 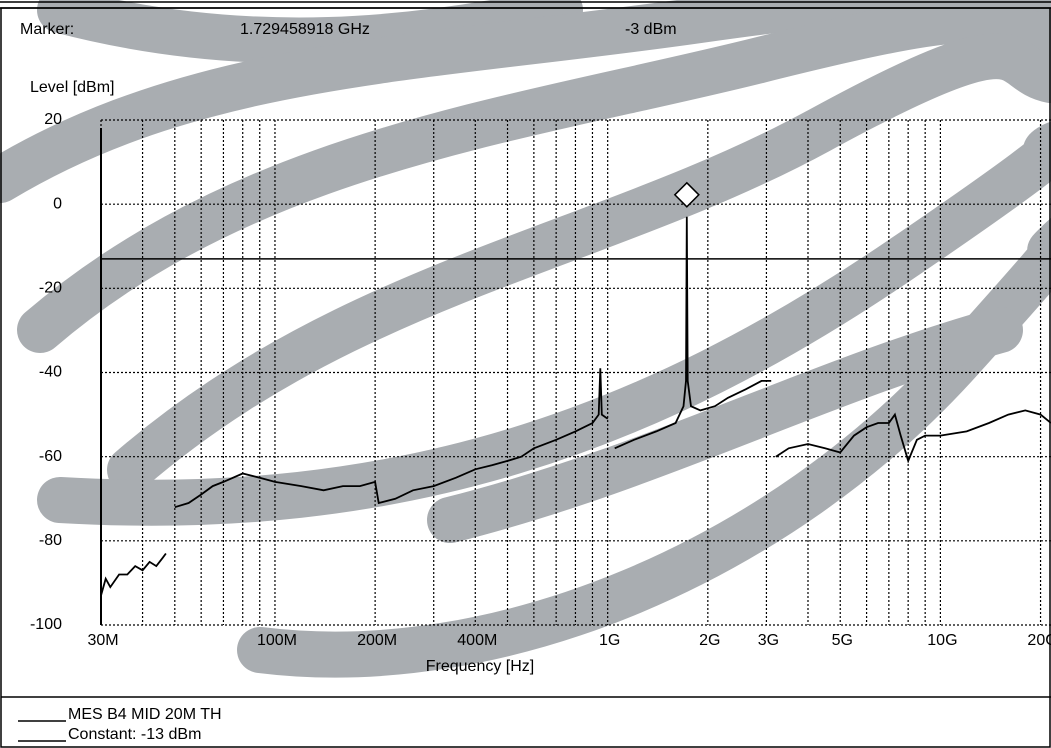 I want to click on x-tick-label: 30M, so click(x=102, y=640).